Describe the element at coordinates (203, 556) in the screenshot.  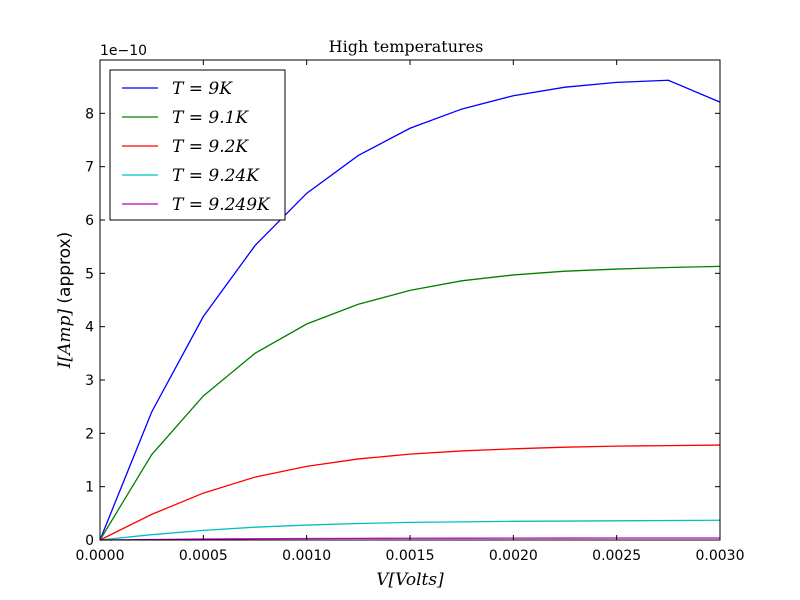
I see `x-tick-label: 0.0005` at that location.